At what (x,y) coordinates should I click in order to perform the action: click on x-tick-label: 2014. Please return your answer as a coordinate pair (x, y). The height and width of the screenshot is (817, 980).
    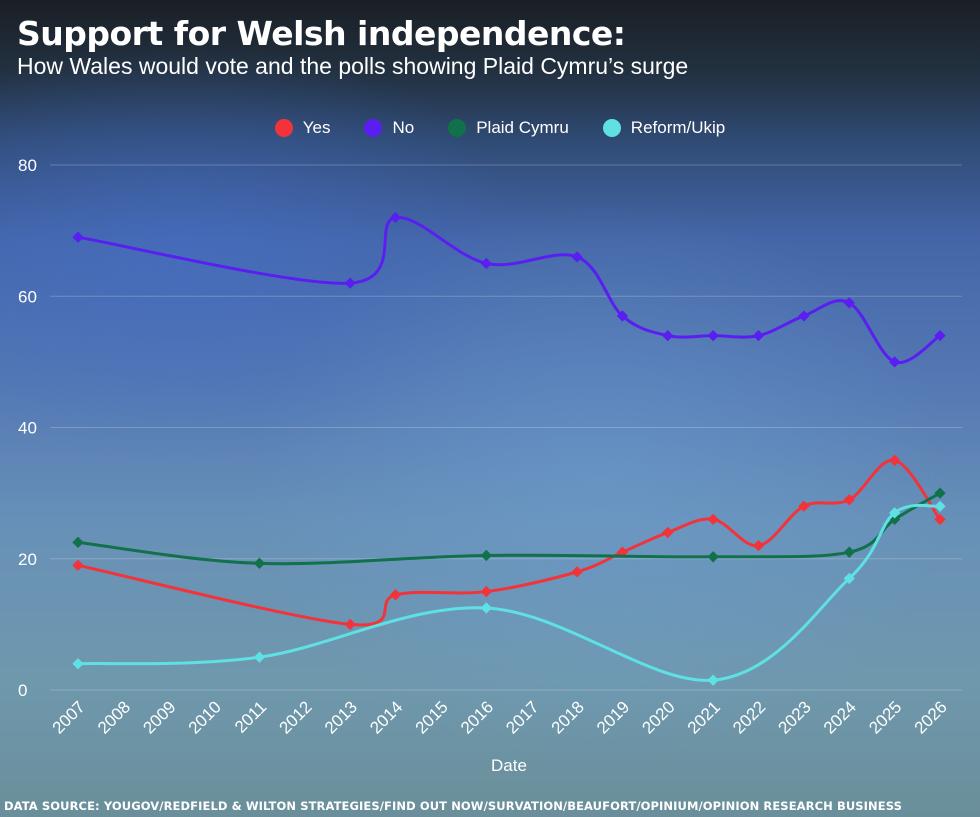
    Looking at the image, I should click on (386, 717).